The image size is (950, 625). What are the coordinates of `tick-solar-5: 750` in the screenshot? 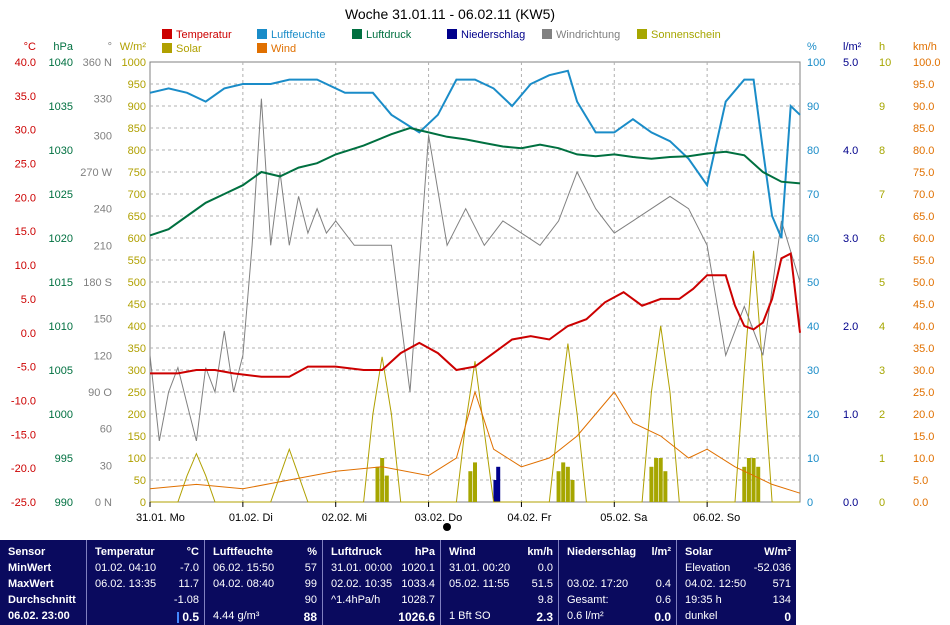 It's located at (137, 173).